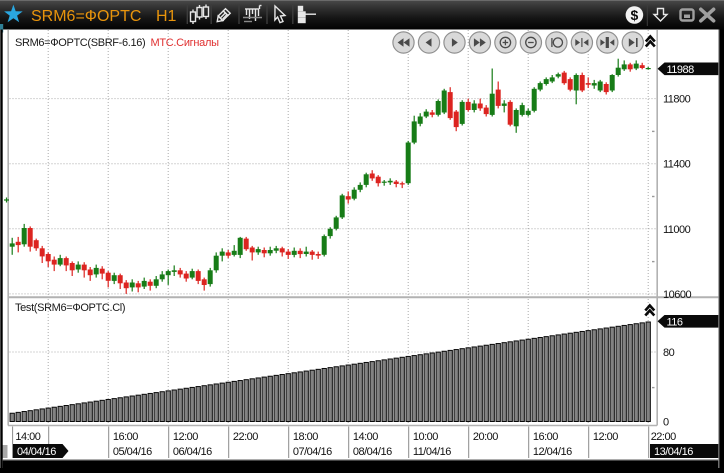 Image resolution: width=724 pixels, height=473 pixels. What do you see at coordinates (432, 452) in the screenshot?
I see `svg-text: 11/04/16` at bounding box center [432, 452].